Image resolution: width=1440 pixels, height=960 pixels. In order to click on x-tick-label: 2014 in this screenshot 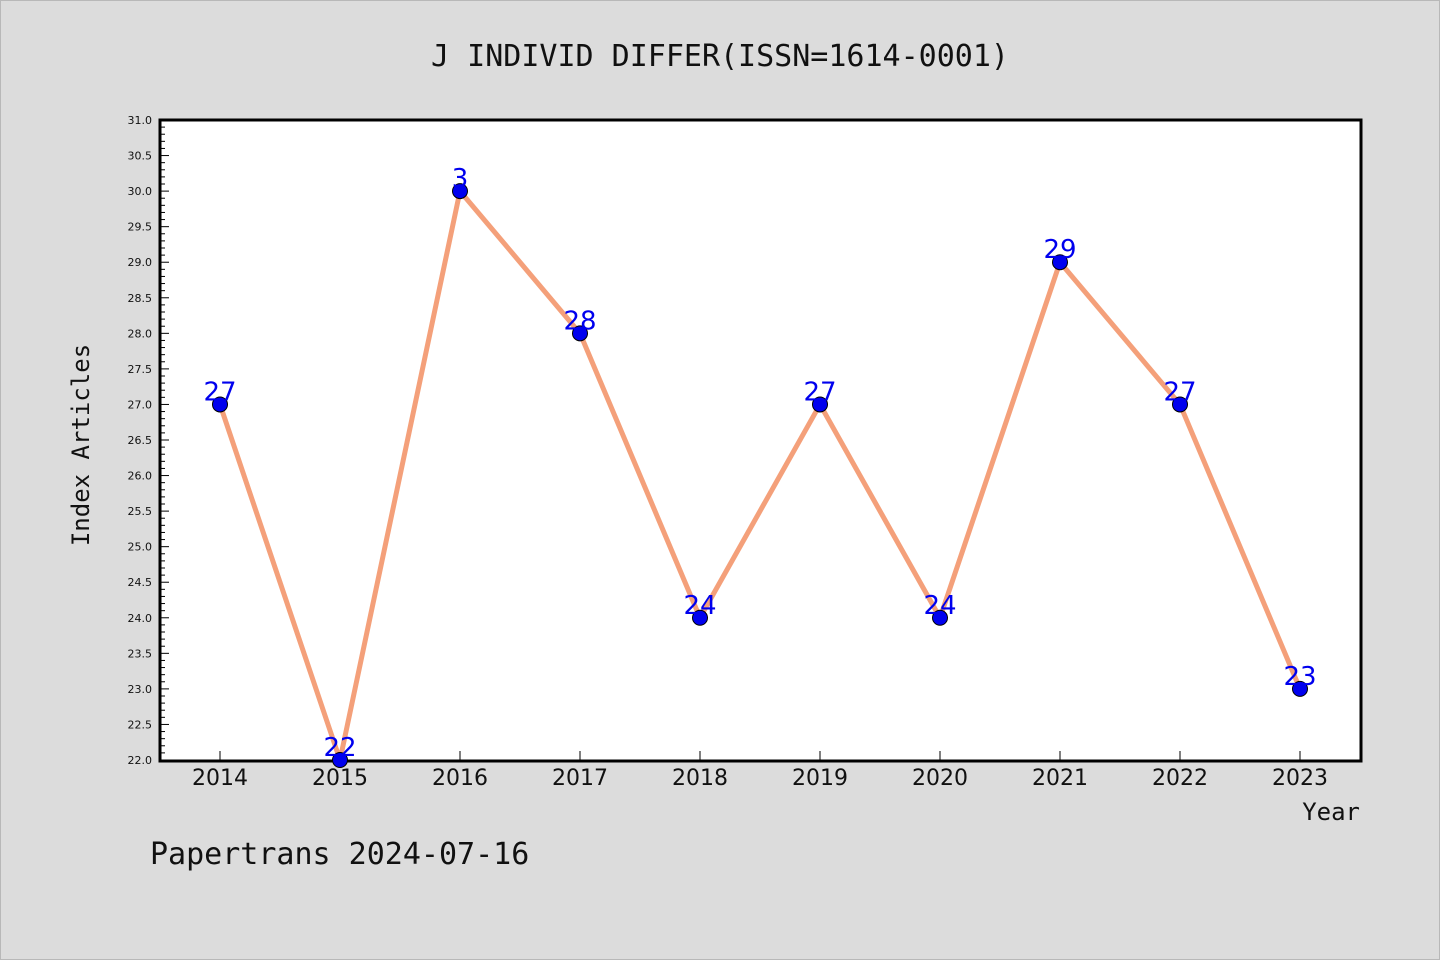, I will do `click(220, 778)`.